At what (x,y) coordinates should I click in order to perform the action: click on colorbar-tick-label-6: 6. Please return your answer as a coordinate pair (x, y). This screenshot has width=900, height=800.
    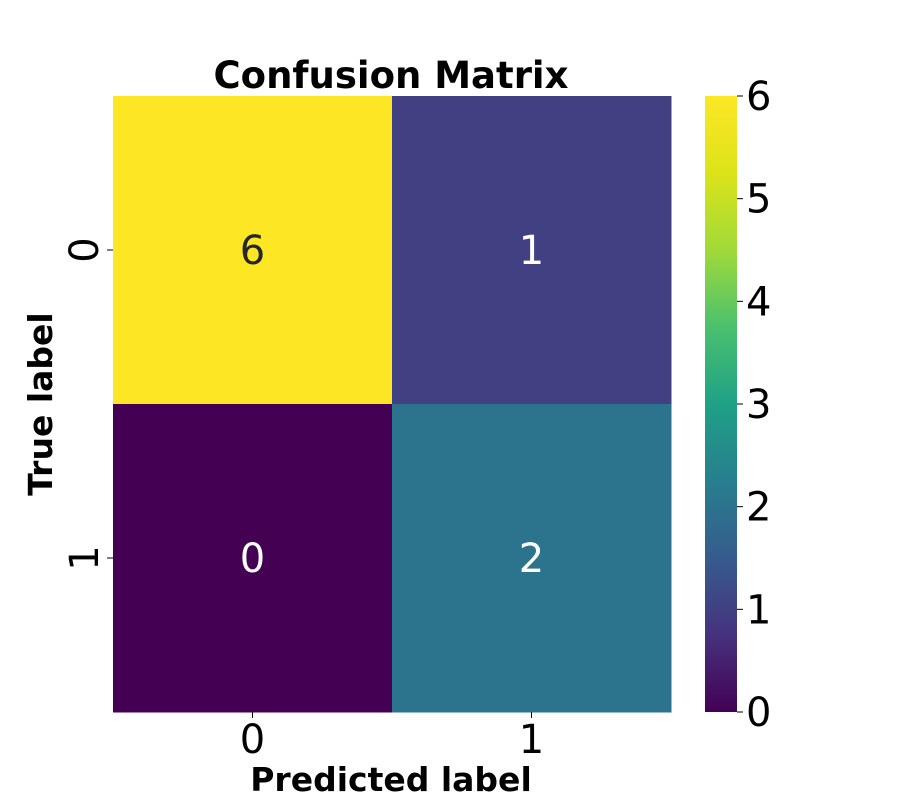
    Looking at the image, I should click on (758, 97).